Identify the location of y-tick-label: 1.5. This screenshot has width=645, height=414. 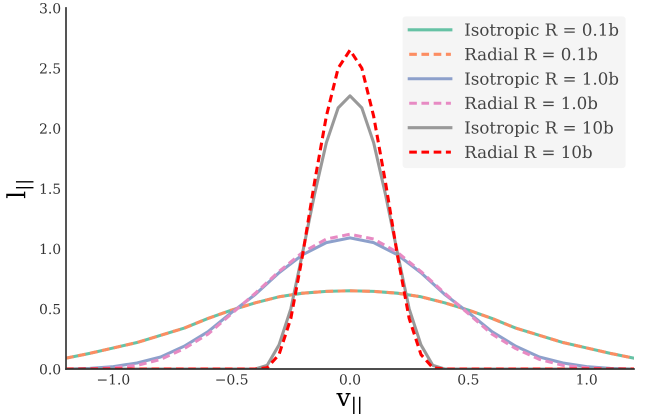
(50, 188).